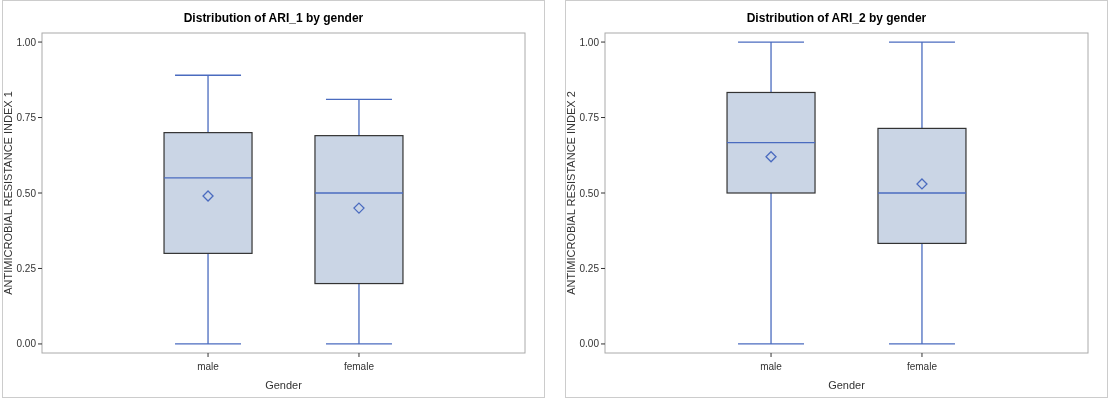  Describe the element at coordinates (571, 193) in the screenshot. I see `y-axis-title: ANTIMICROBIAL RESISTANCE INDEX 2` at that location.